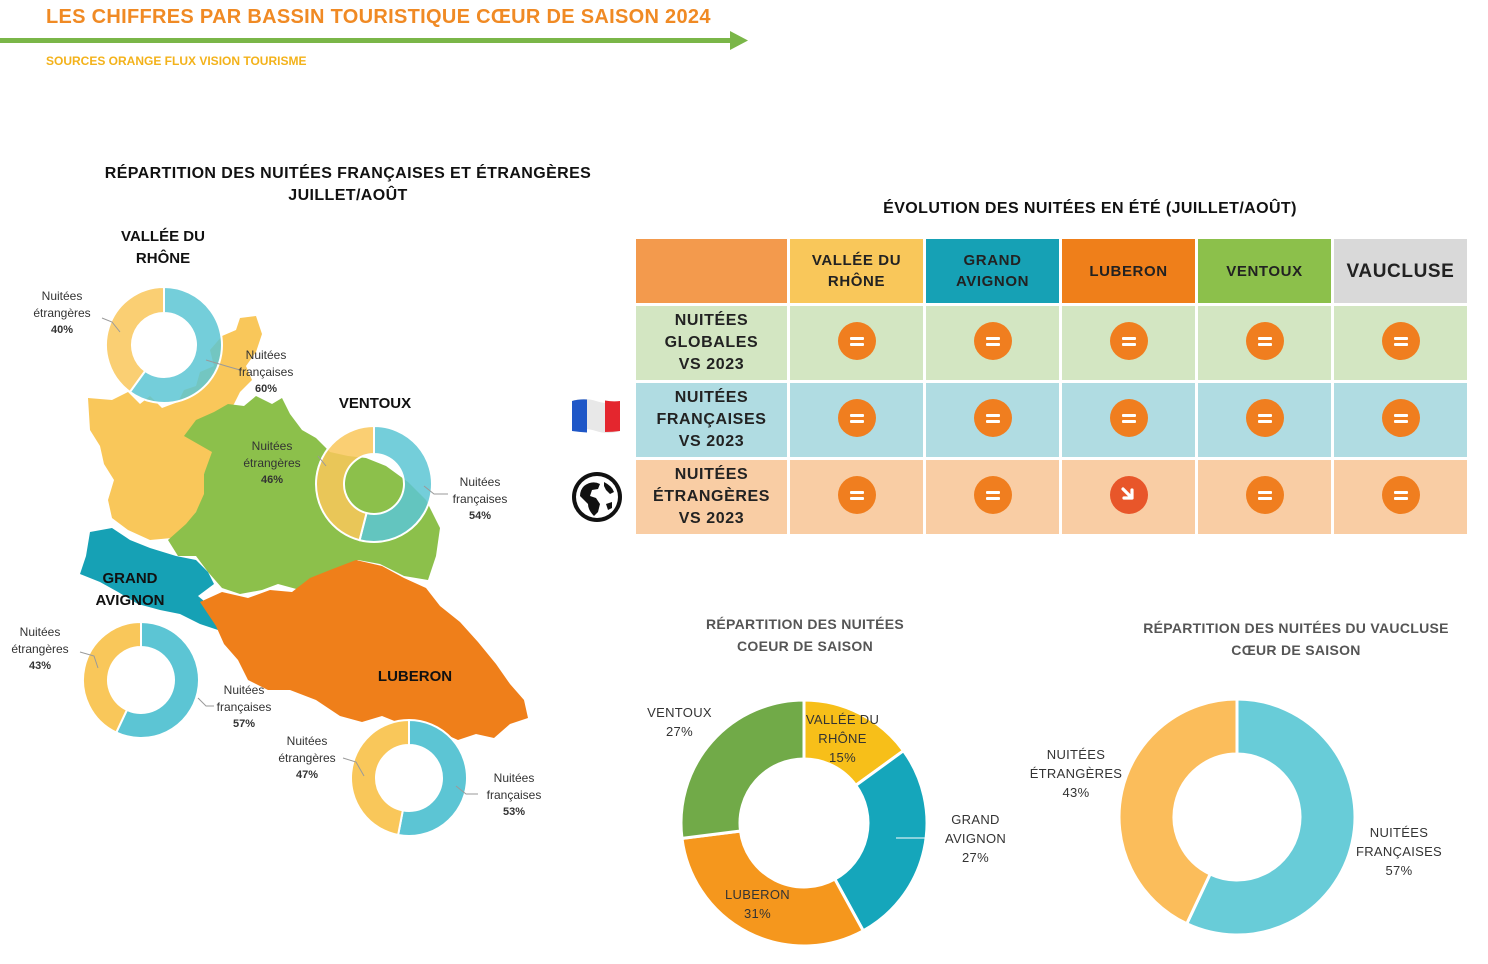 The height and width of the screenshot is (964, 1488). I want to click on globe-icon, so click(597, 497).